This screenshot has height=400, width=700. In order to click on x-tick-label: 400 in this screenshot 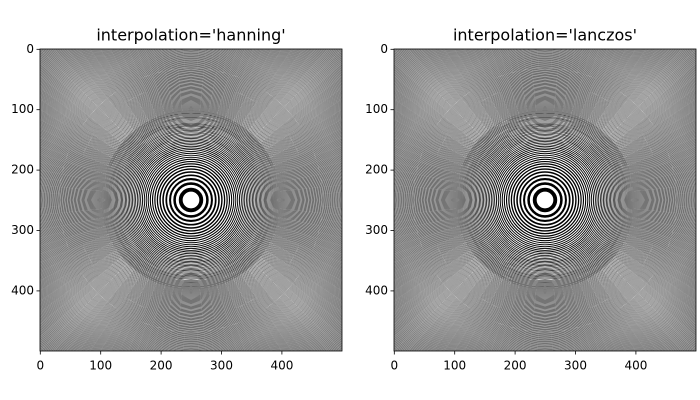, I will do `click(635, 366)`.